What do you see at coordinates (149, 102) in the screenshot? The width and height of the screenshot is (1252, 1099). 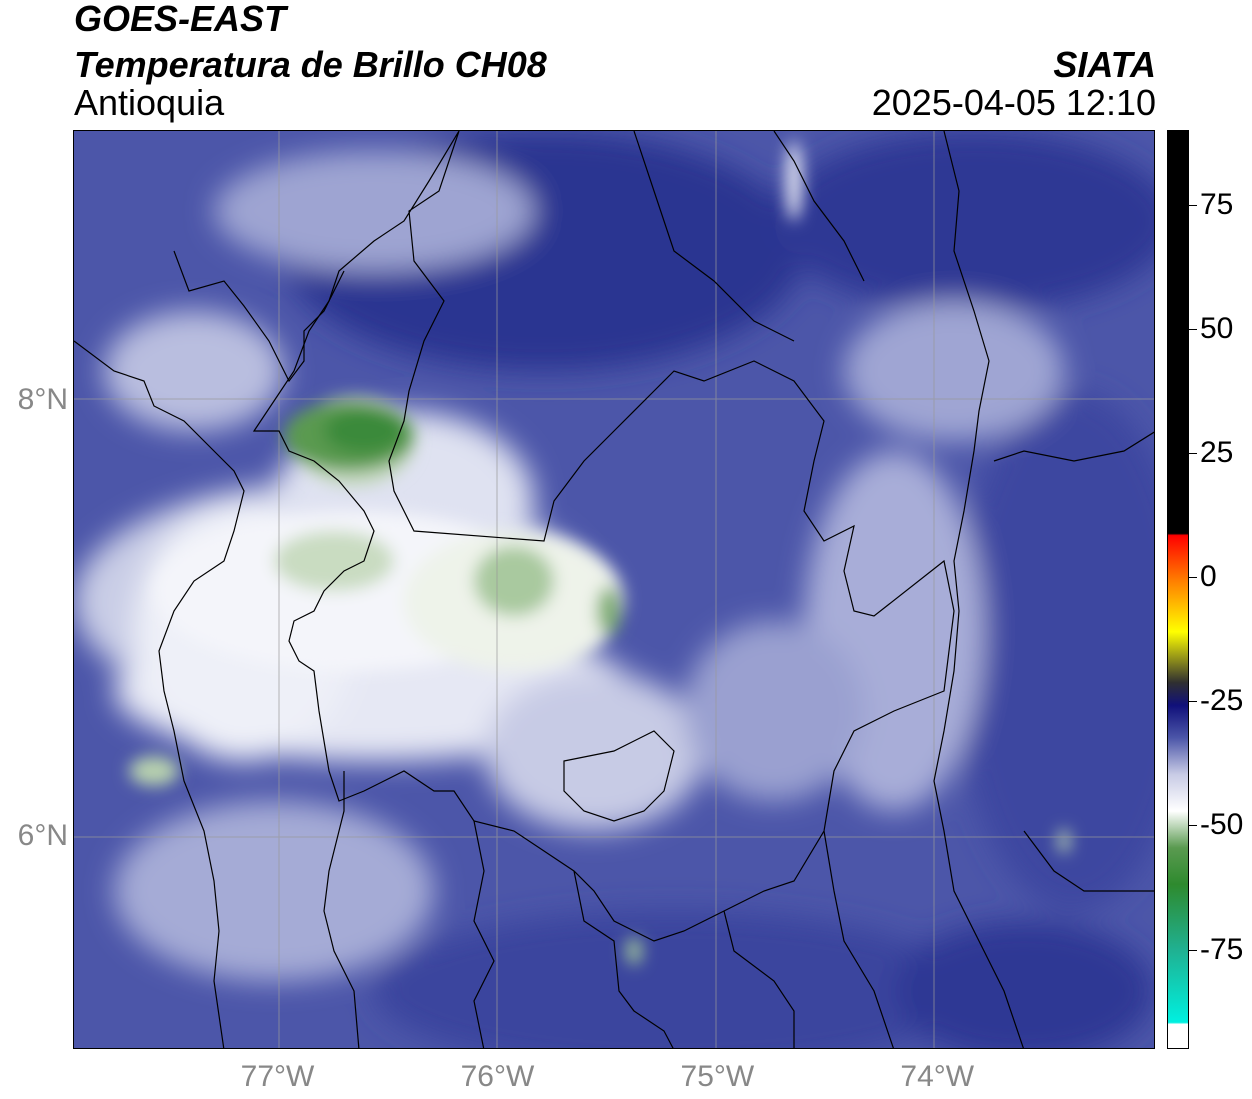 I see `map-region-label: Antioquia` at bounding box center [149, 102].